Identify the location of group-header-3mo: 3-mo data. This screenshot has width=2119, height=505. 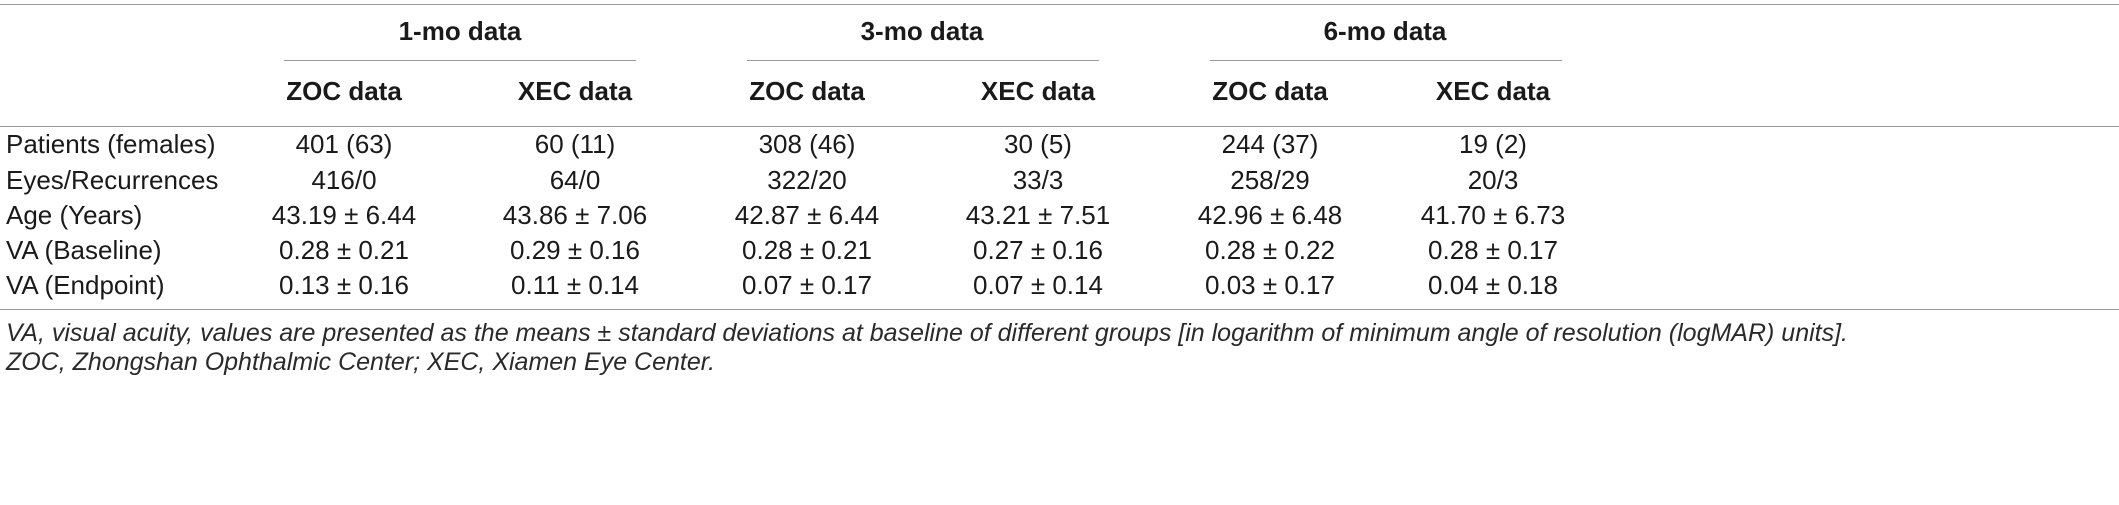
(922, 31).